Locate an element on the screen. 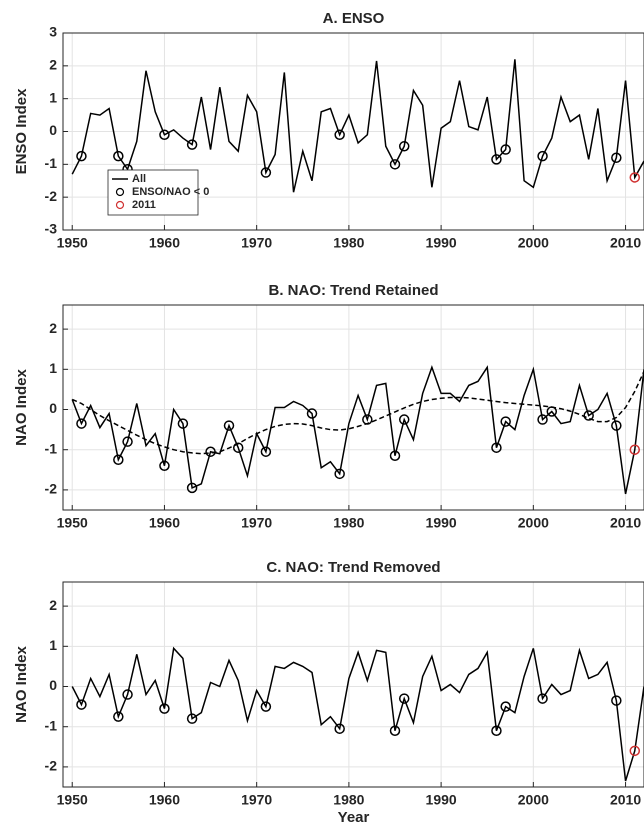 Image resolution: width=644 pixels, height=825 pixels. y-tick-label: -3 is located at coordinates (51, 229).